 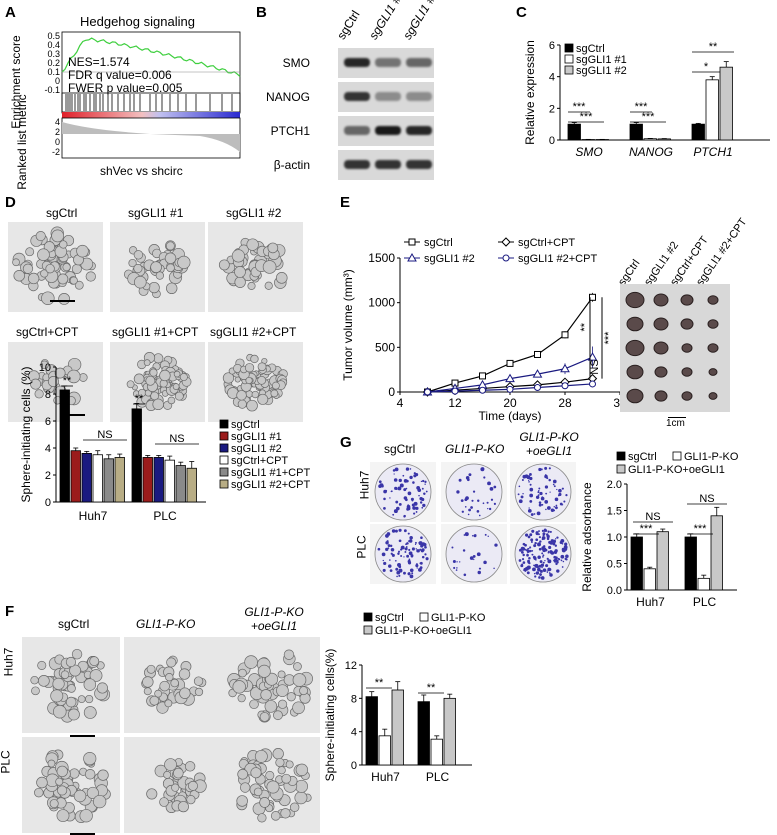 What do you see at coordinates (614, 591) in the screenshot?
I see `chart-g-ytick-label: 0.0` at bounding box center [614, 591].